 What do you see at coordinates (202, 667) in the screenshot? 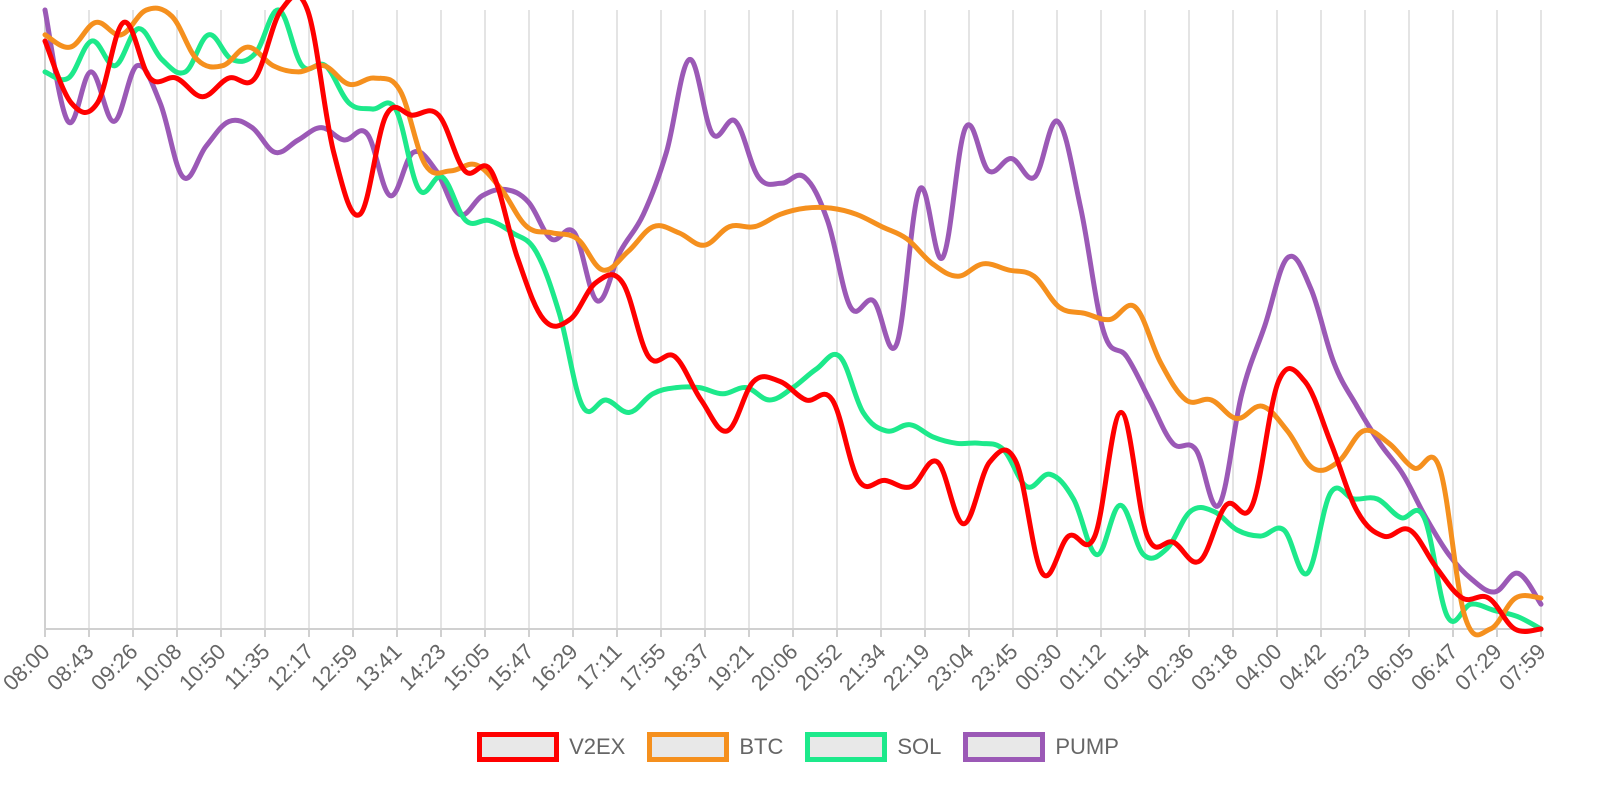
I see `x-tick-label: 10:50` at bounding box center [202, 667].